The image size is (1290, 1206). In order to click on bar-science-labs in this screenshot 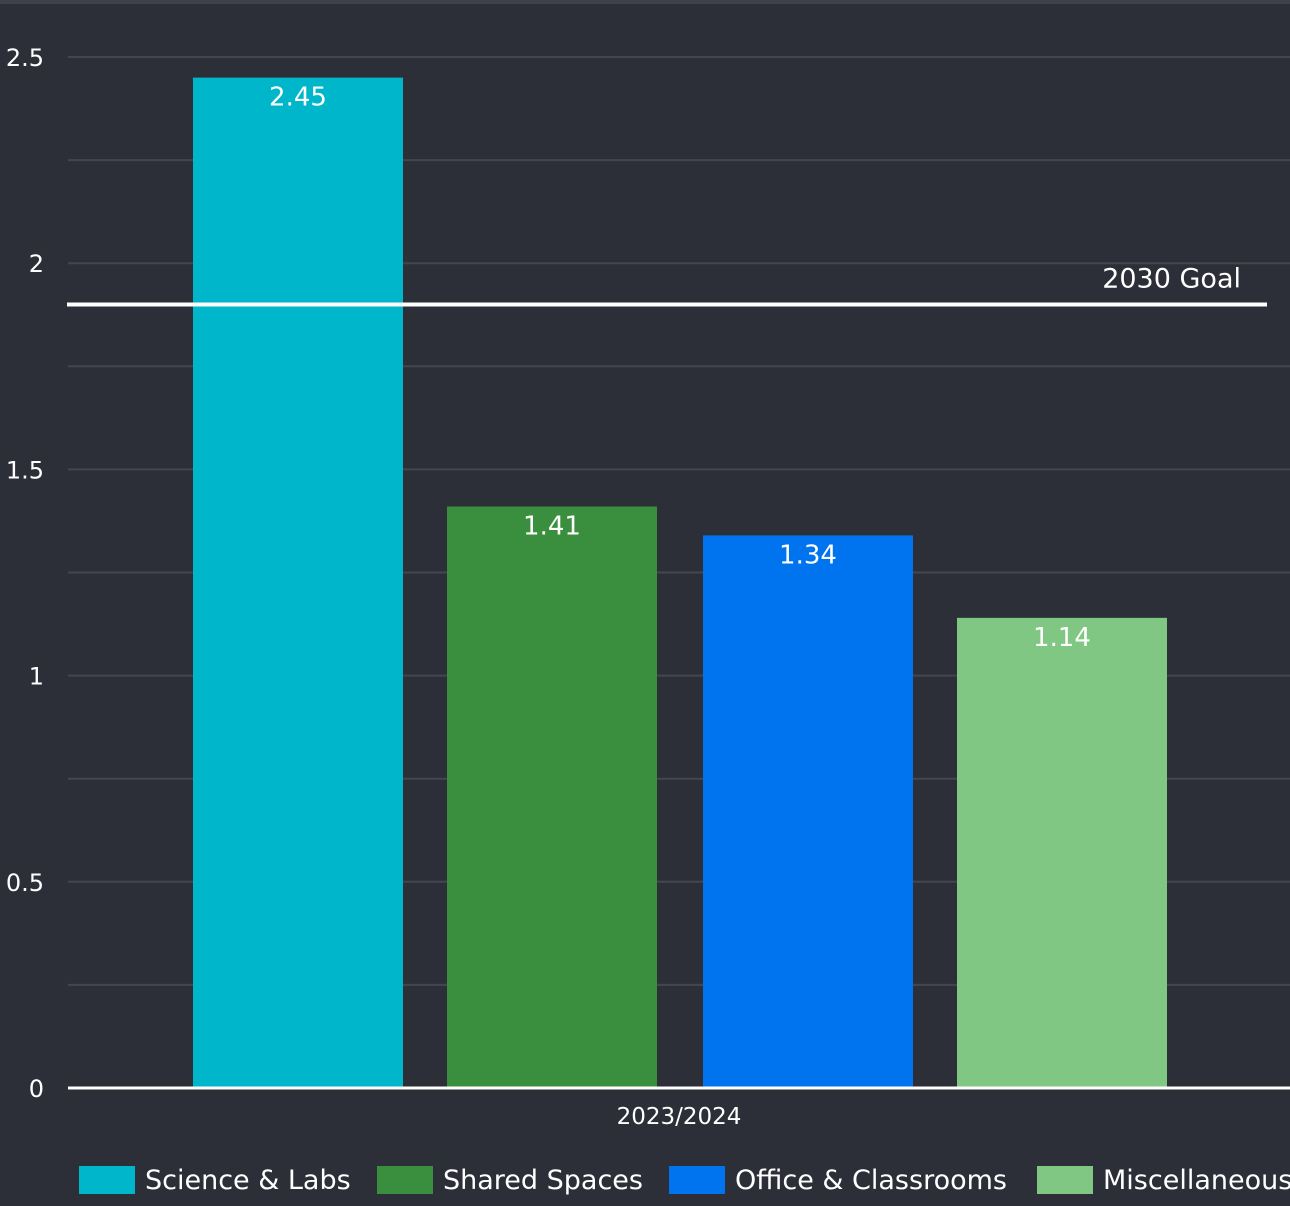, I will do `click(298, 583)`.